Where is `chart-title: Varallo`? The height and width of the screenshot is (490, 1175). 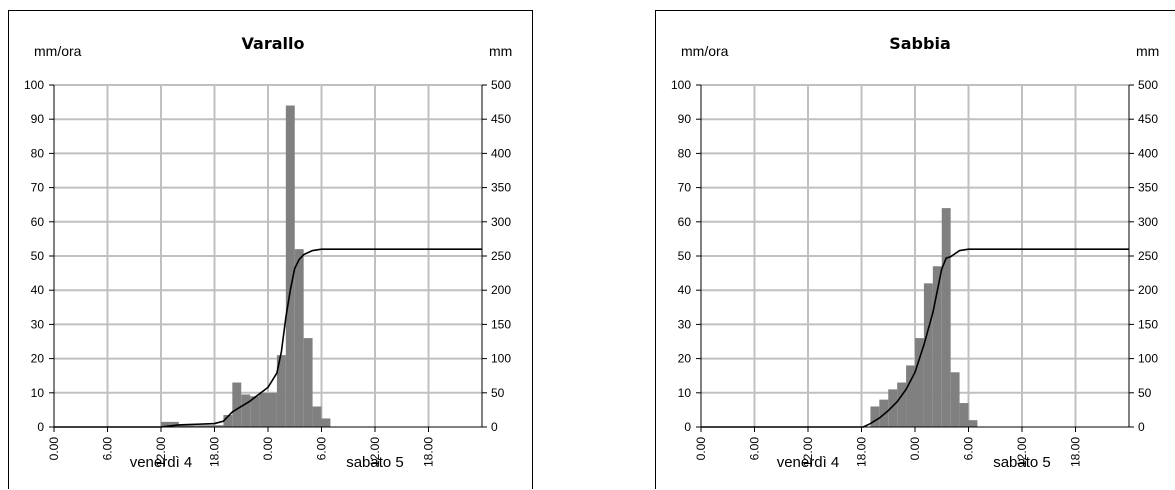 chart-title: Varallo is located at coordinates (273, 43).